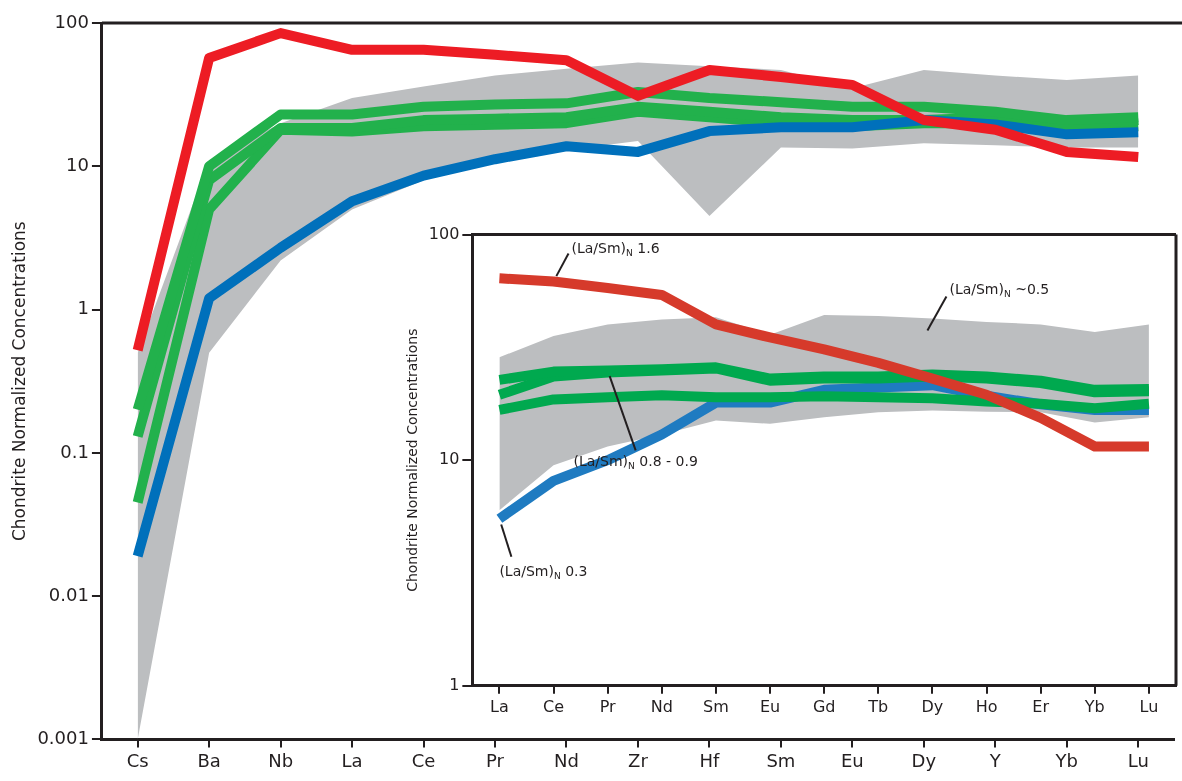 This screenshot has width=1182, height=781. I want to click on x-tick-label: Gd, so click(824, 706).